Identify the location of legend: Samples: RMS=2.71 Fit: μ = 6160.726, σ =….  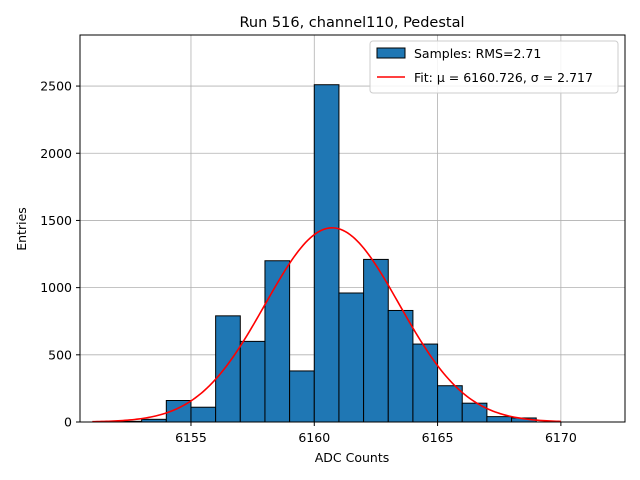
(494, 67).